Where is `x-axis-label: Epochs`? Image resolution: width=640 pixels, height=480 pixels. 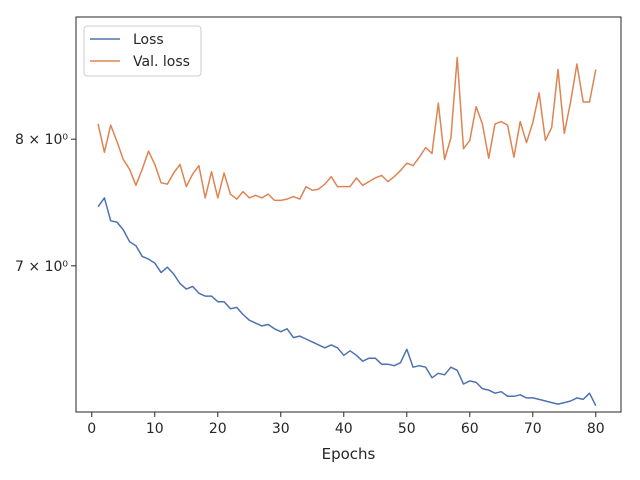
x-axis-label: Epochs is located at coordinates (349, 454).